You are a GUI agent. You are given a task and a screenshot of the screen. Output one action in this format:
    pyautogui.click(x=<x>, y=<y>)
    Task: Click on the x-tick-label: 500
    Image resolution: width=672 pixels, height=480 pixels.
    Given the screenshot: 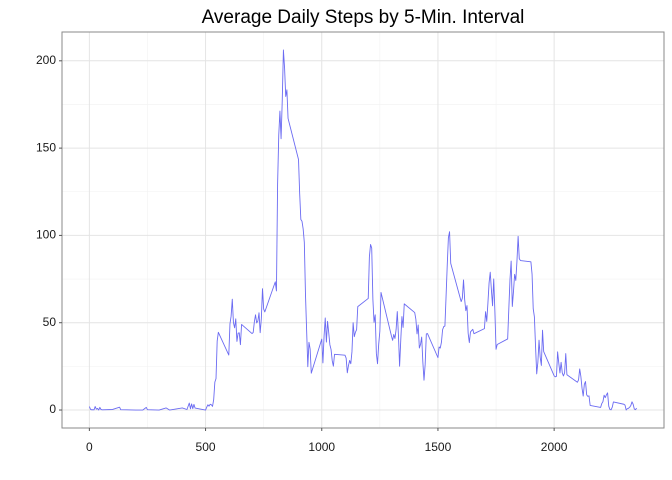 What is the action you would take?
    pyautogui.click(x=206, y=447)
    